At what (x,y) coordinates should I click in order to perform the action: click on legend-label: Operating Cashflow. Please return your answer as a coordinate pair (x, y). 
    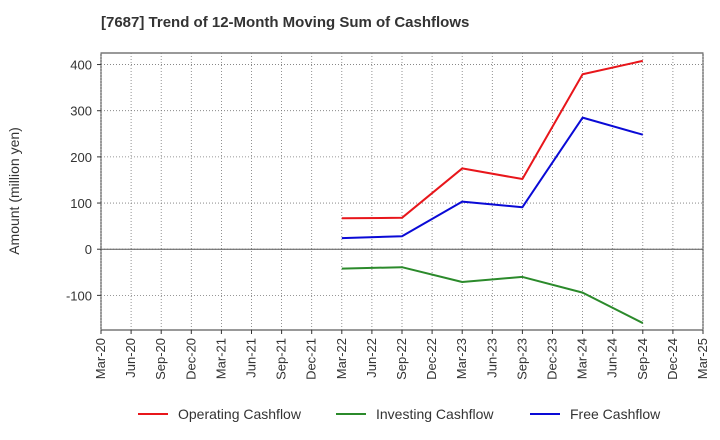
    Looking at the image, I should click on (240, 414).